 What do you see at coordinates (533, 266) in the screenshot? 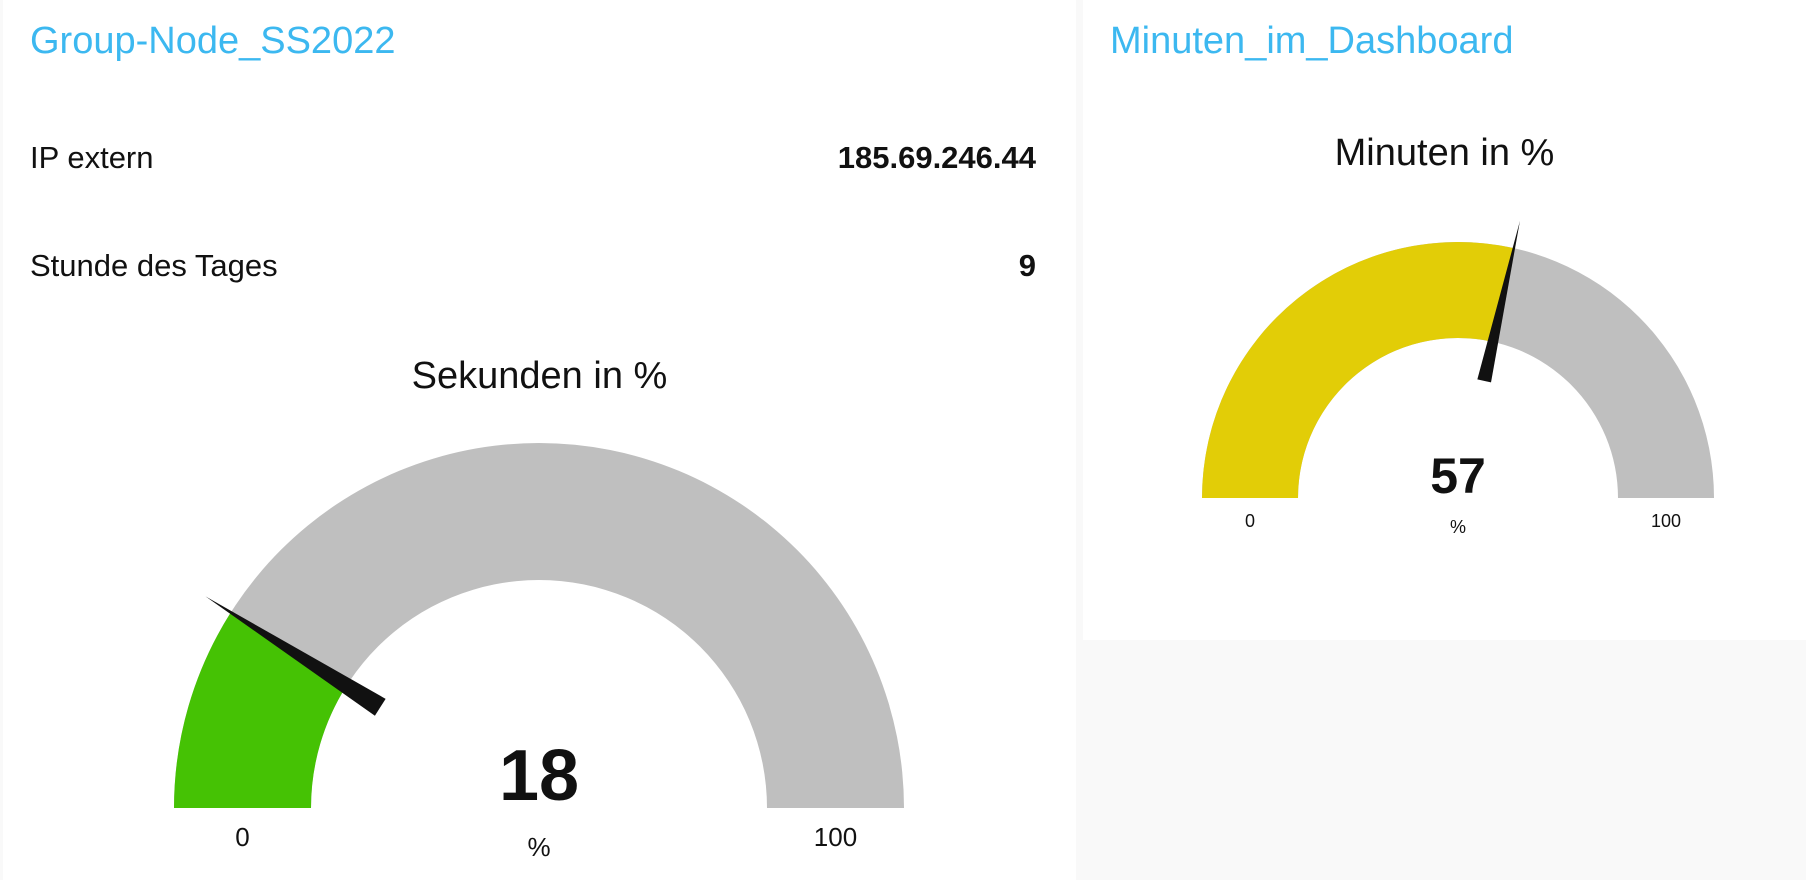
I see `stunde-des-tages-row: Stunde des Tages 9` at bounding box center [533, 266].